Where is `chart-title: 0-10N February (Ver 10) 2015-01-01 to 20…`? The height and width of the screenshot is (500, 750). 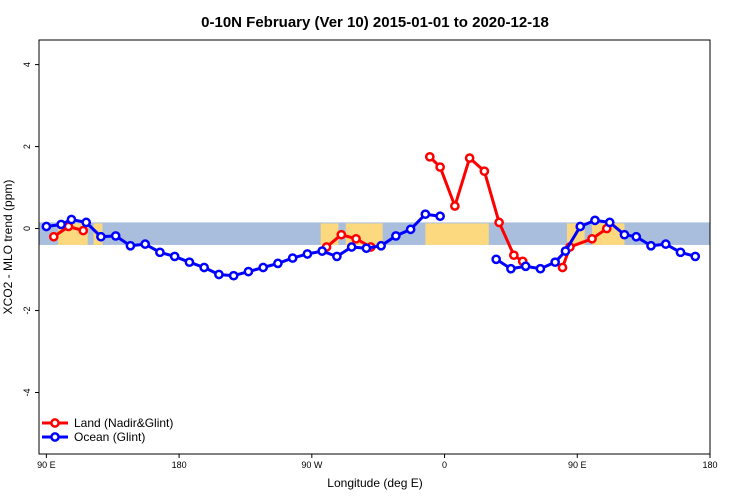
chart-title: 0-10N February (Ver 10) 2015-01-01 to 20… is located at coordinates (375, 22).